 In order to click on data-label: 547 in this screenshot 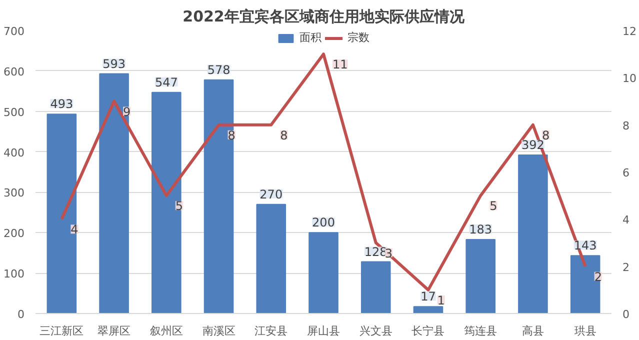, I will do `click(166, 82)`.